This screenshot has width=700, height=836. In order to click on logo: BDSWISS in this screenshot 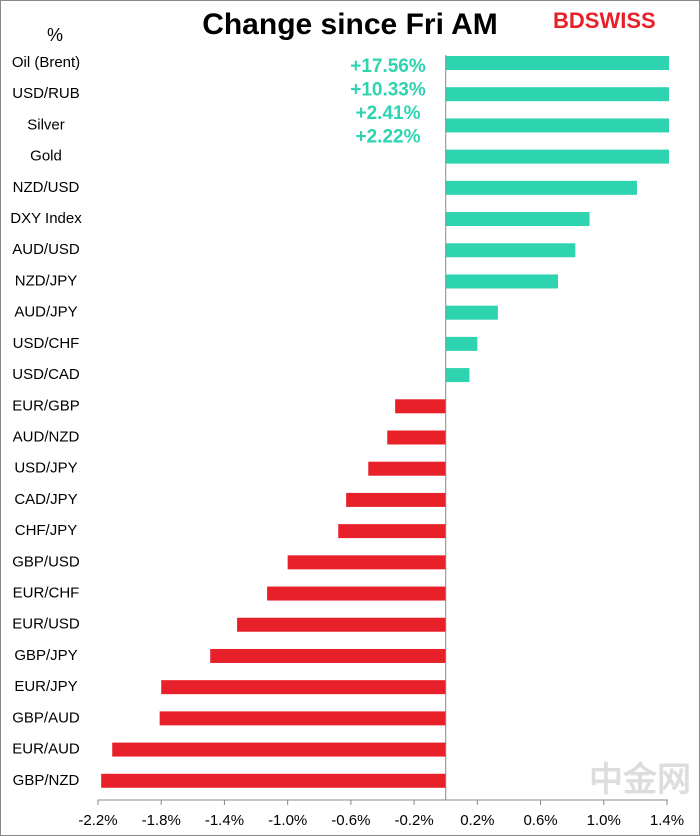, I will do `click(604, 20)`.